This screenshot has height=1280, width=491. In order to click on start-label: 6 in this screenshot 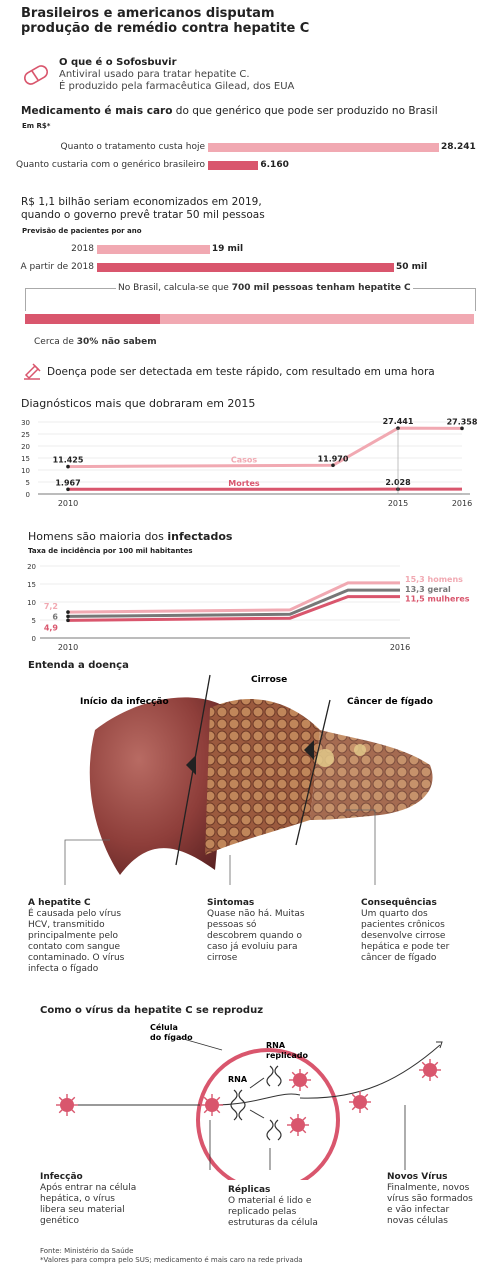, I will do `click(55, 616)`.